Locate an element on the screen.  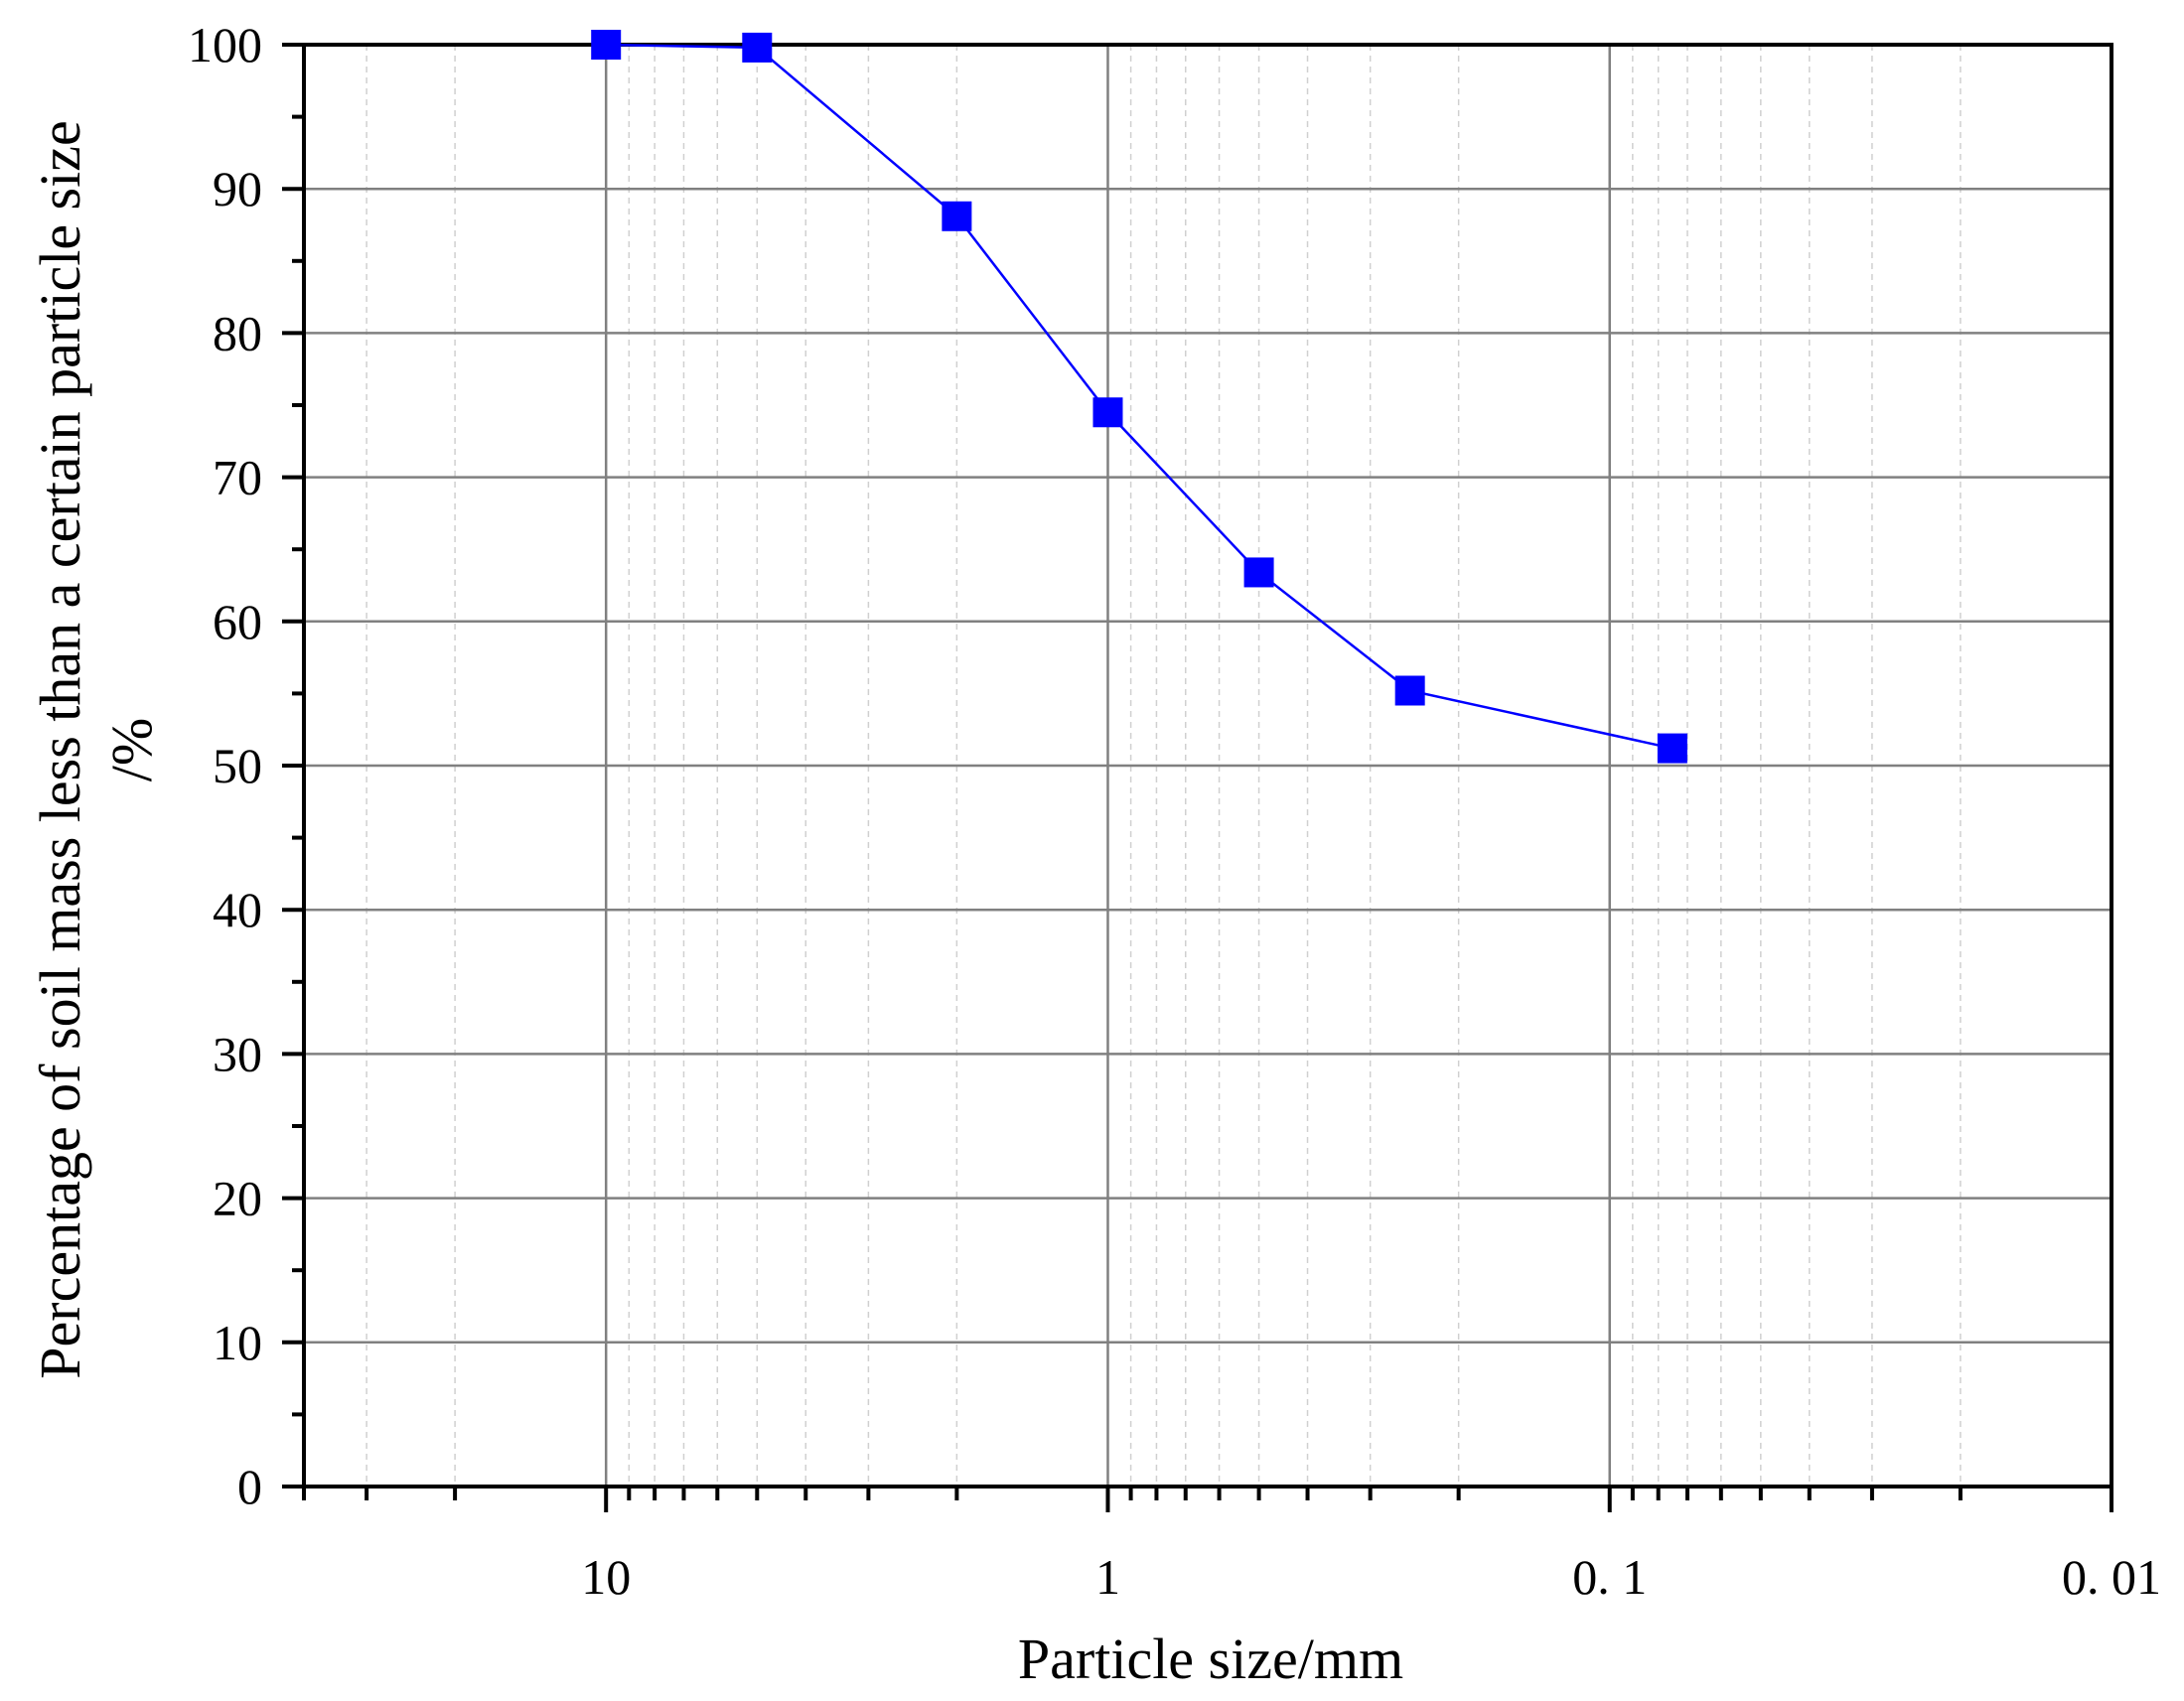
x-tick-labels: 10 1 0. 1 0. 01 is located at coordinates (1371, 1577).